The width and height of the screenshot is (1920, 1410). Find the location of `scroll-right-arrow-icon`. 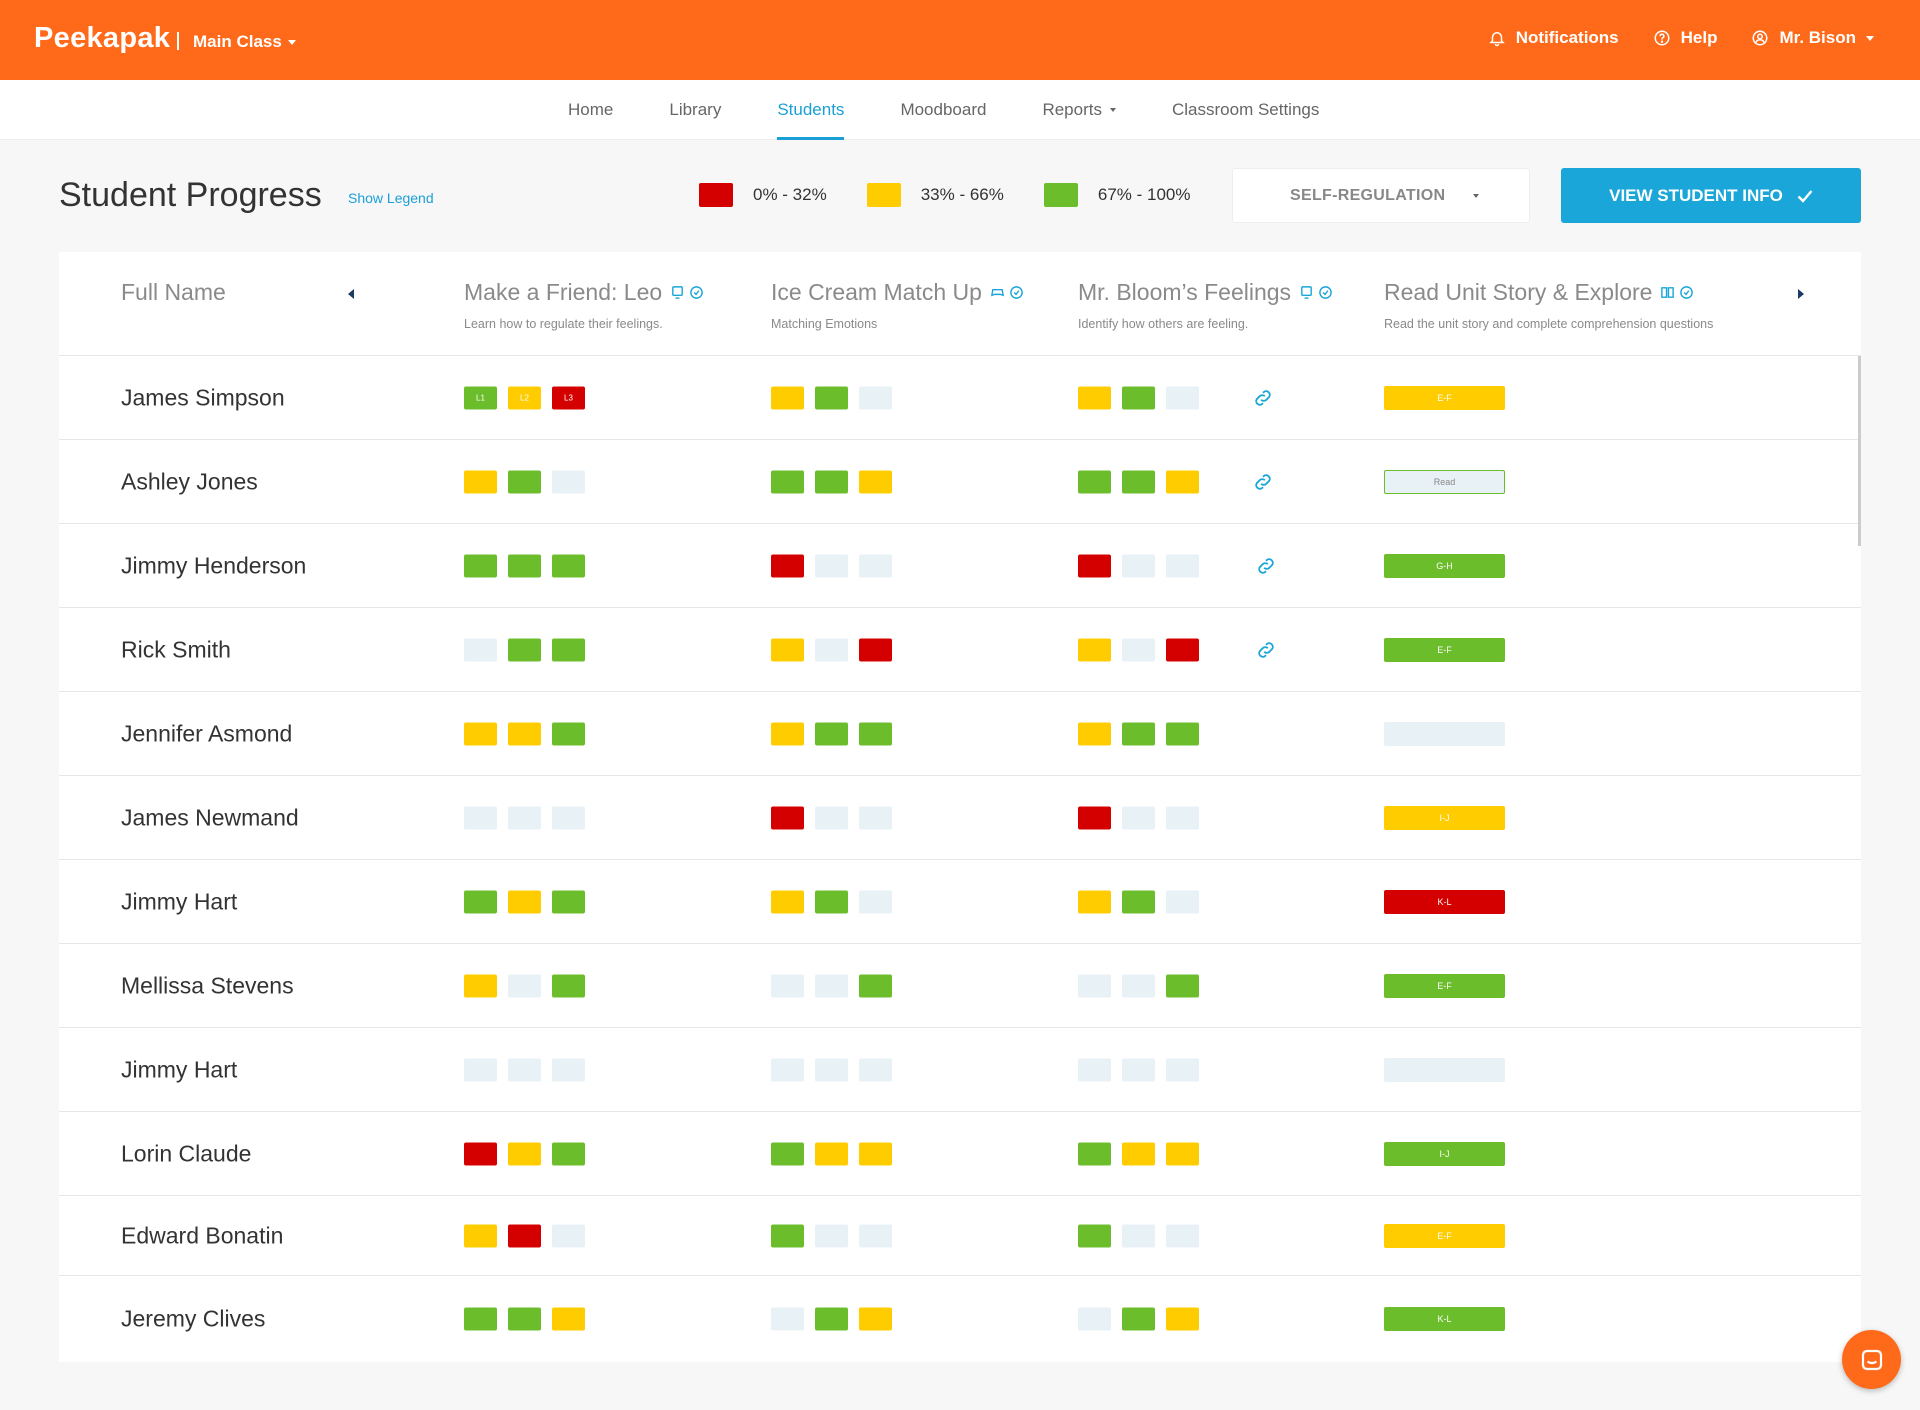

scroll-right-arrow-icon is located at coordinates (1801, 294).